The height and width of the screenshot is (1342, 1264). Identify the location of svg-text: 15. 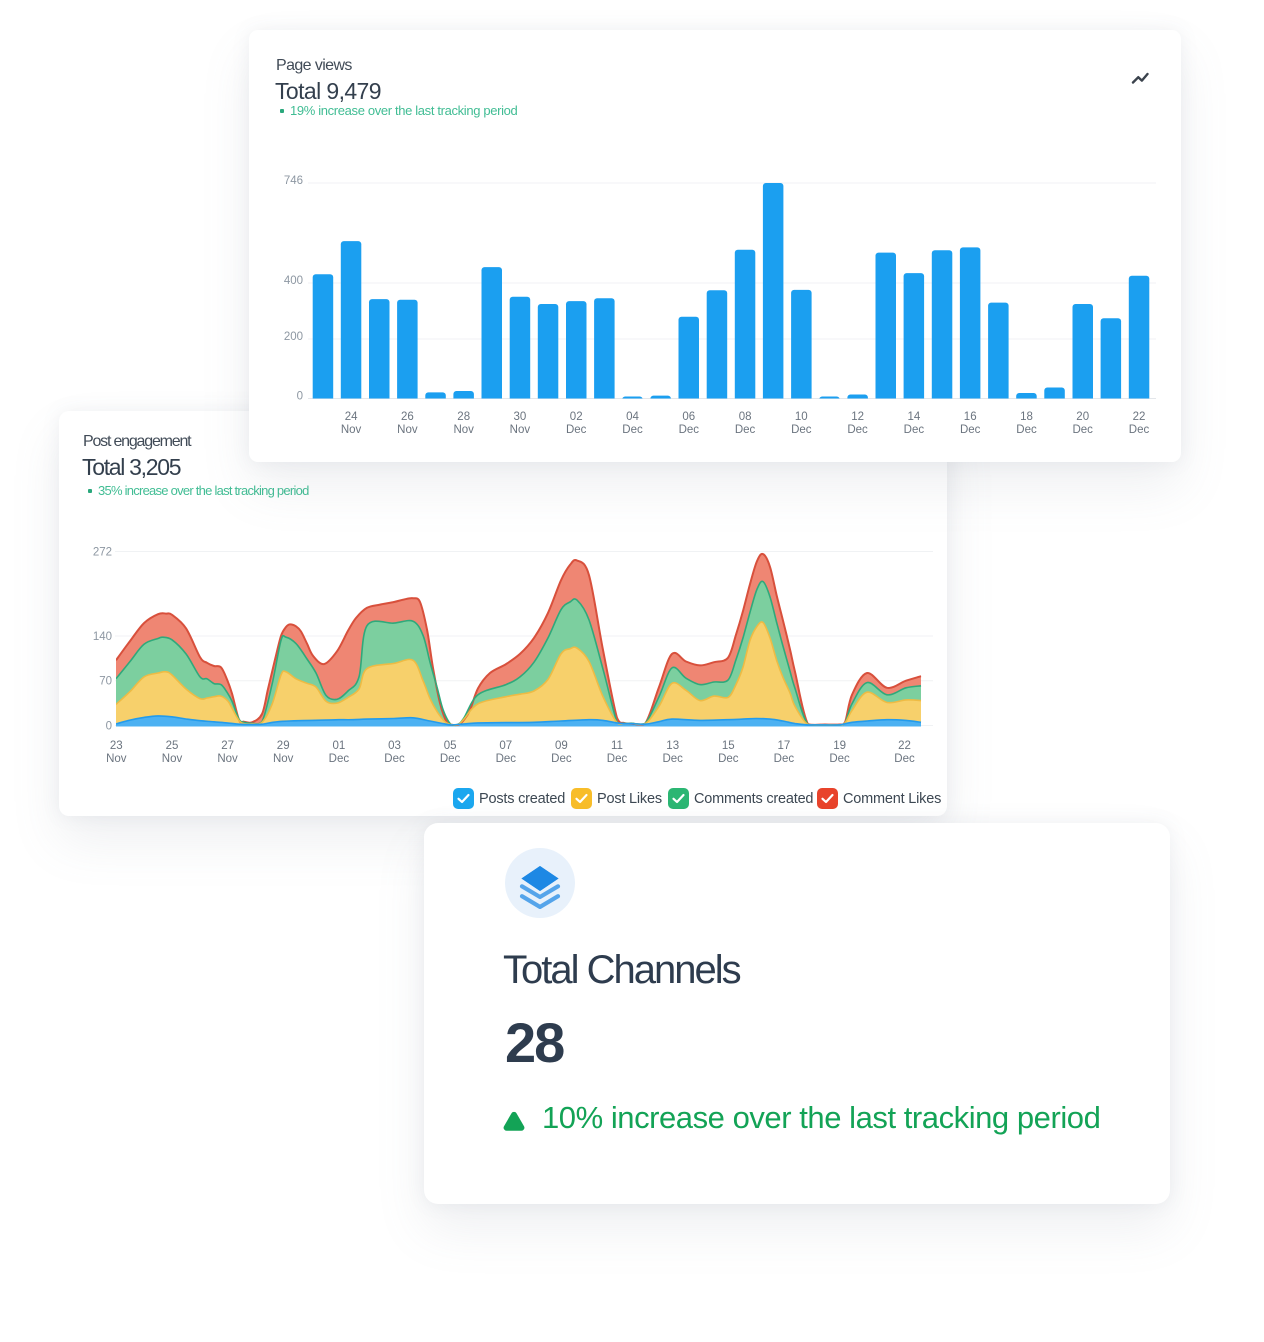
(728, 746).